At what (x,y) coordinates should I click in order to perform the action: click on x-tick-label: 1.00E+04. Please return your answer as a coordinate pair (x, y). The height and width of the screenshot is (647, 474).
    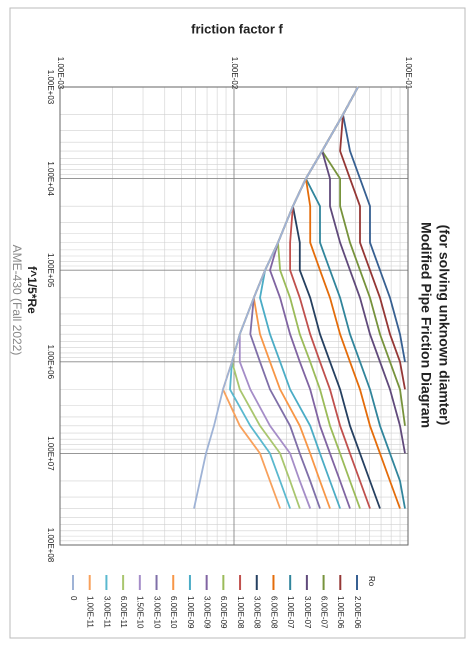
    Looking at the image, I should click on (50, 178).